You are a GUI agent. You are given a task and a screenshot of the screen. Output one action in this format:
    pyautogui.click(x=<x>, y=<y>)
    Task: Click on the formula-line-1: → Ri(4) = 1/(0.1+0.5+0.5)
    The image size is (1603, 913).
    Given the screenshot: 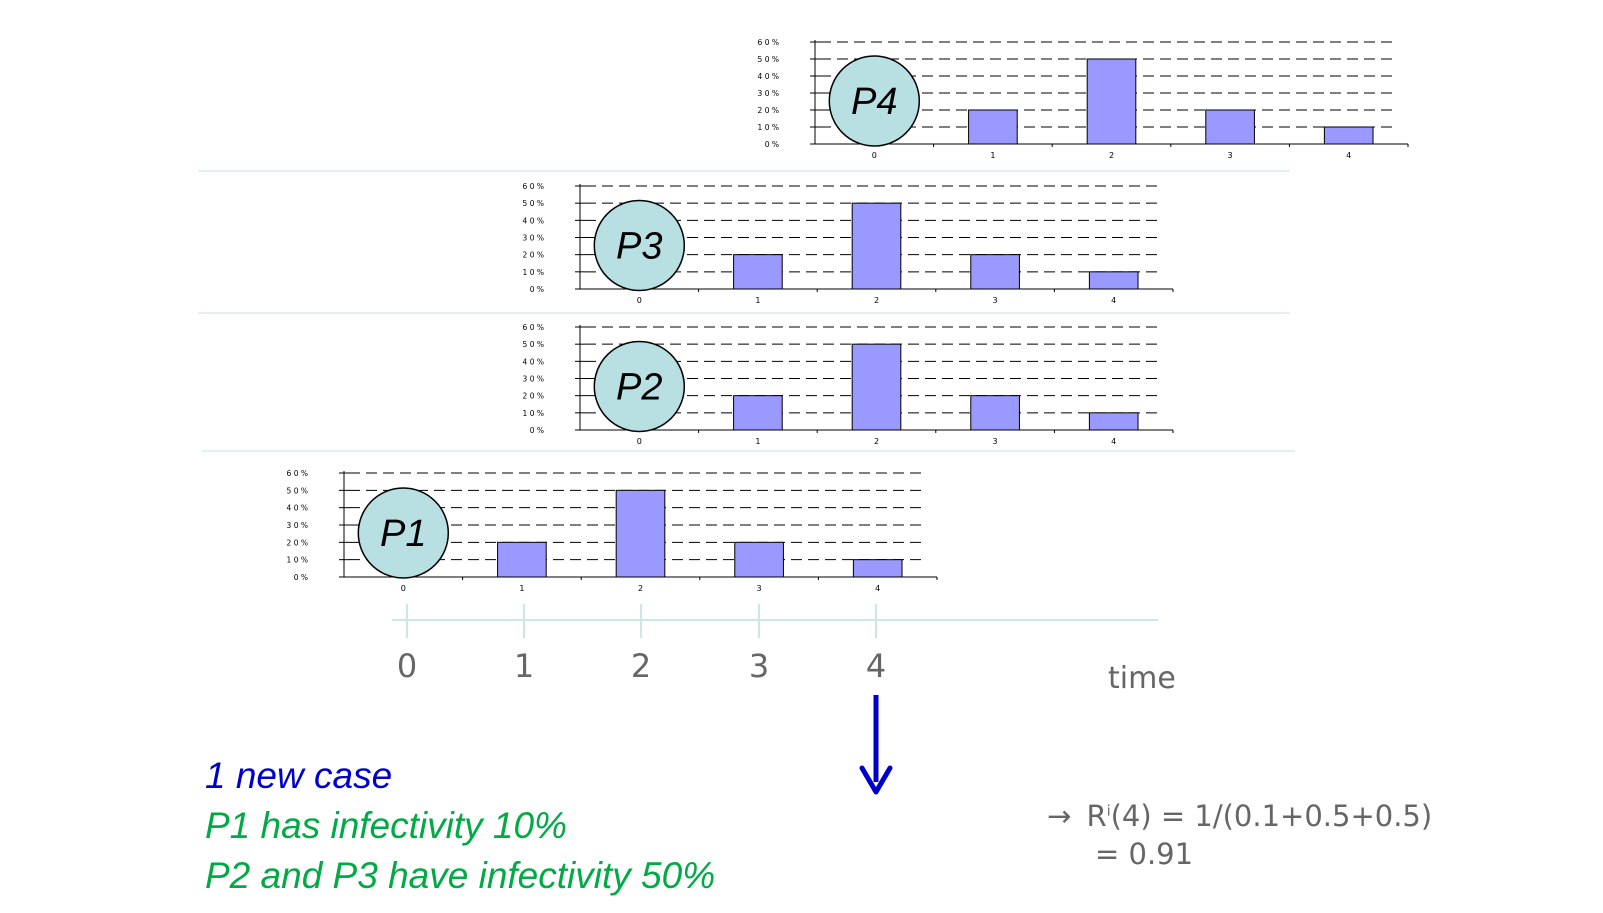 What is the action you would take?
    pyautogui.click(x=1239, y=816)
    